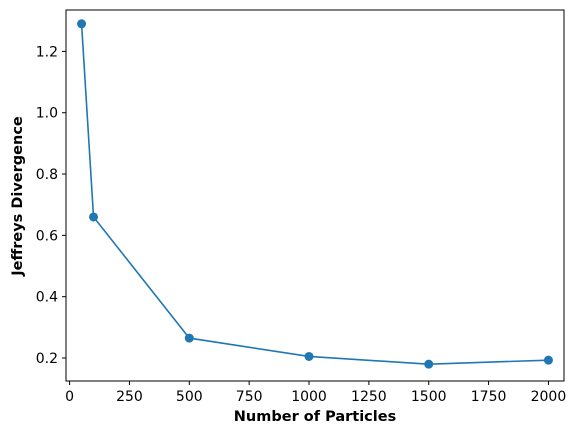 This screenshot has height=434, width=572. I want to click on x-tick-label: 1250, so click(369, 397).